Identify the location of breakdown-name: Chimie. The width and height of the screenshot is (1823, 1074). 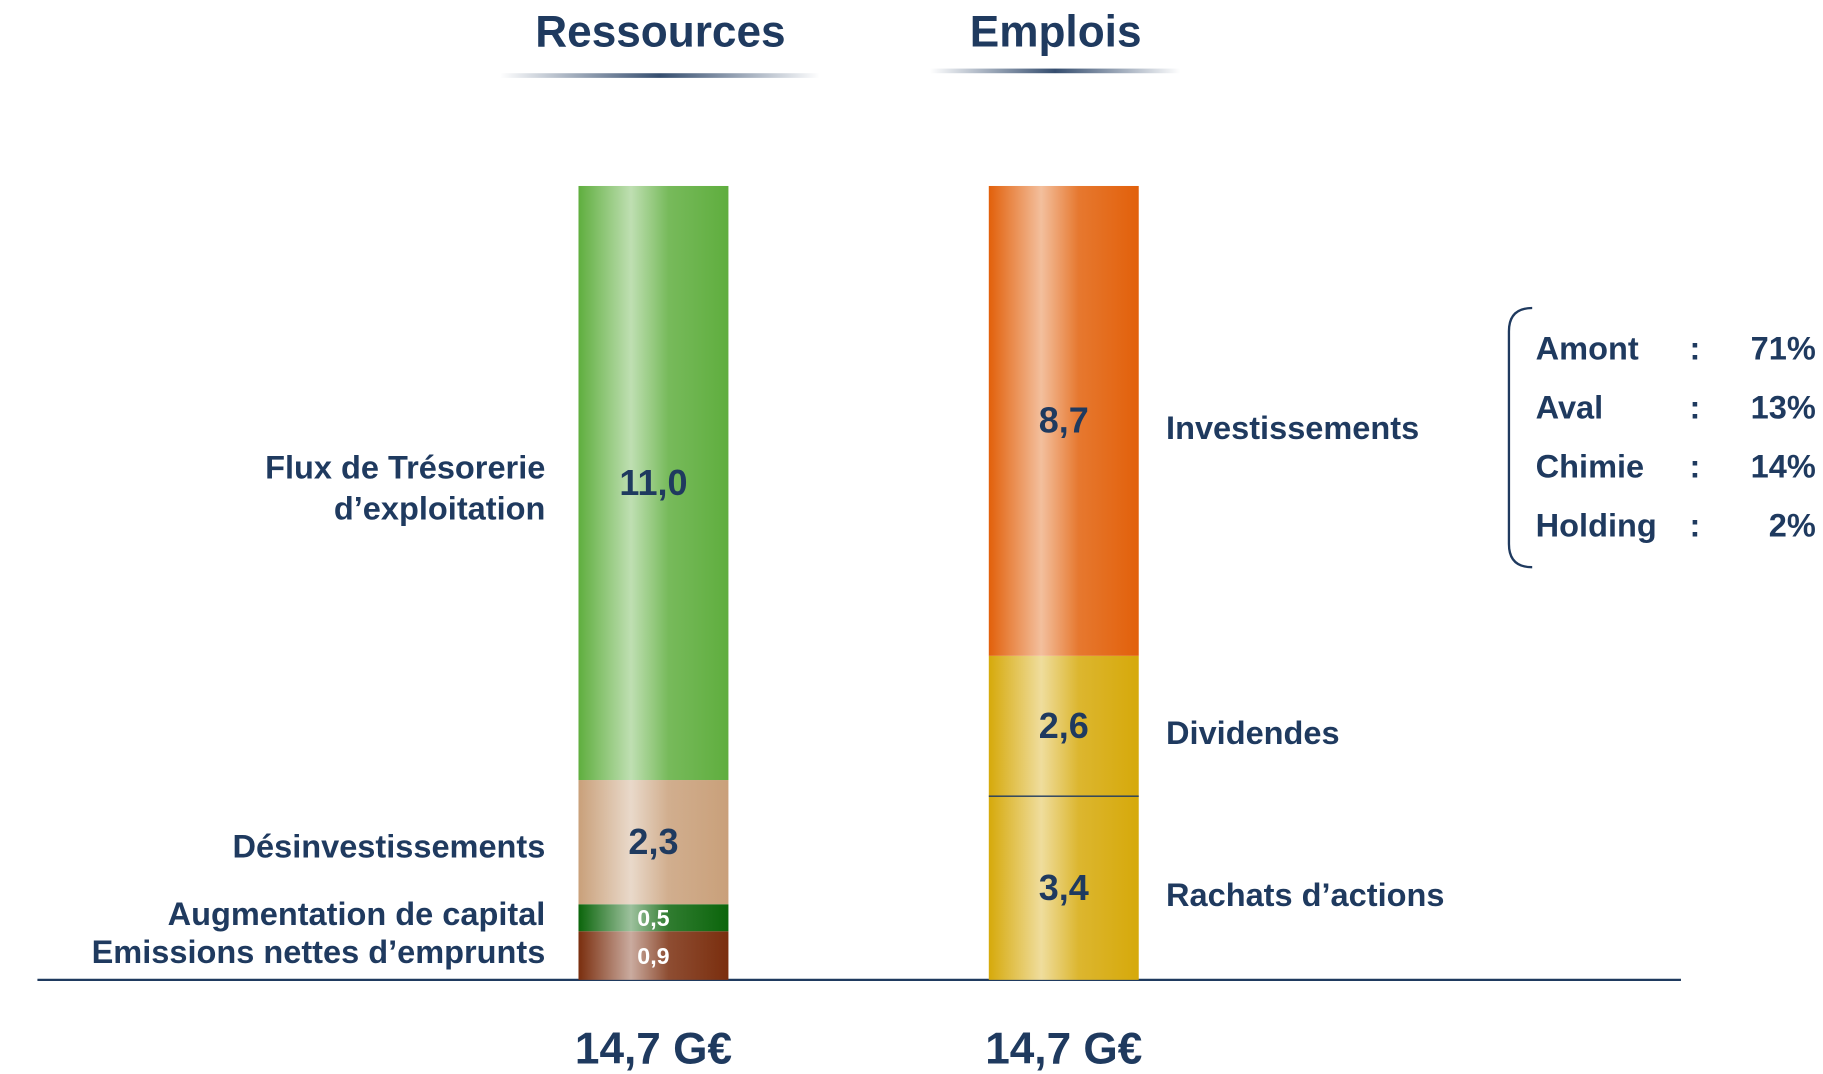
(1590, 466).